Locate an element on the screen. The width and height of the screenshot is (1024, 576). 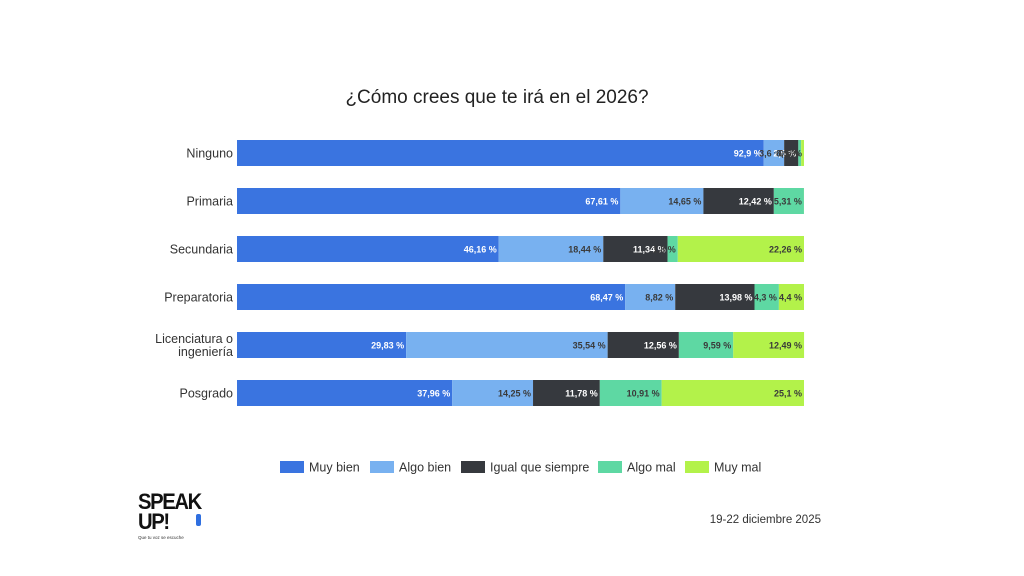
bar-primaria-igual-que-siempre is located at coordinates (738, 201).